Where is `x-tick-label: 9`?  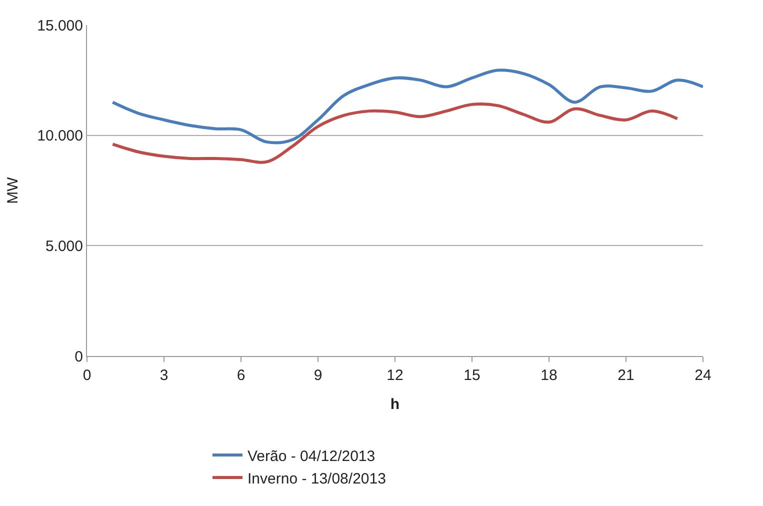 x-tick-label: 9 is located at coordinates (318, 375).